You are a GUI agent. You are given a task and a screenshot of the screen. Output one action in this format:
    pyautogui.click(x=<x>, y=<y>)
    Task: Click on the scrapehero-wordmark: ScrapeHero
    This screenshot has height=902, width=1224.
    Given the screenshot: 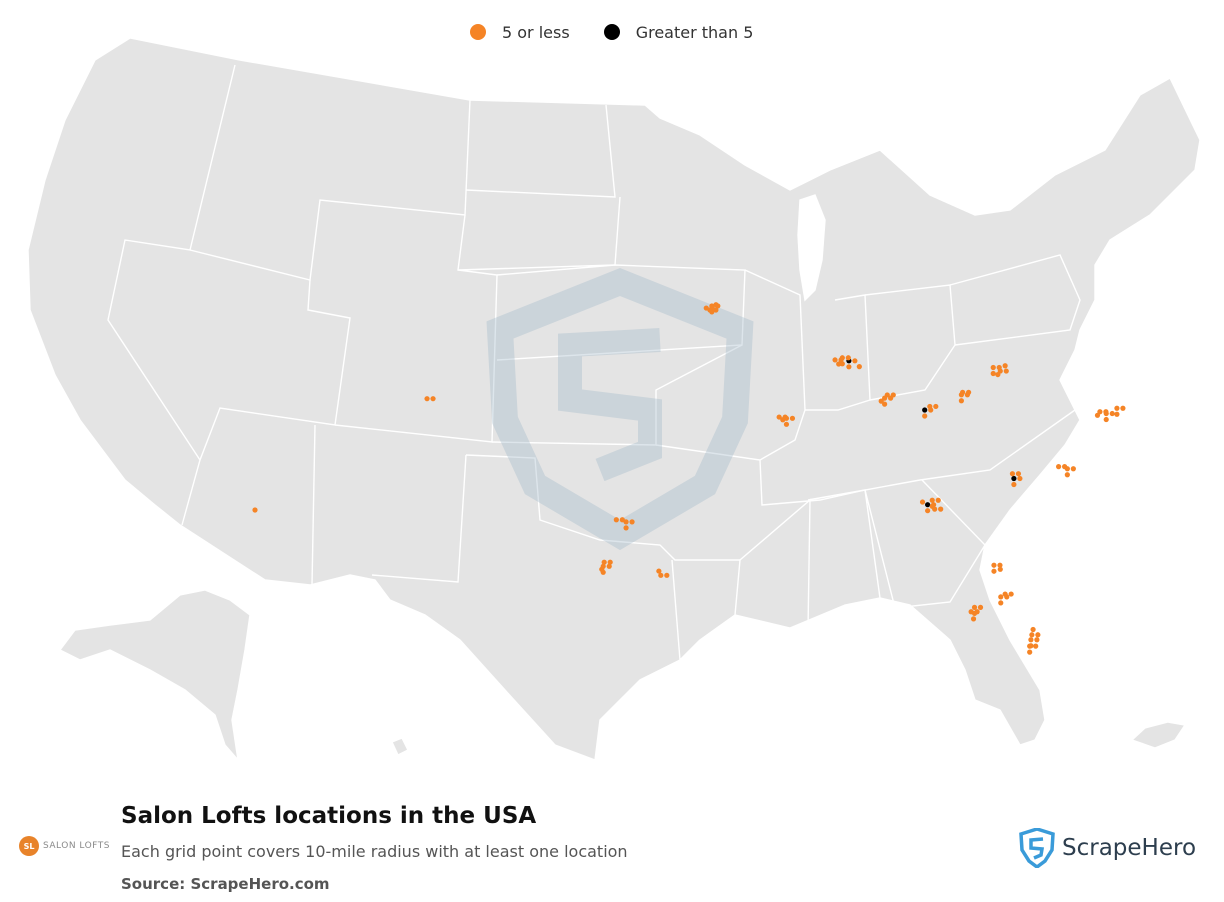 What is the action you would take?
    pyautogui.click(x=1129, y=848)
    